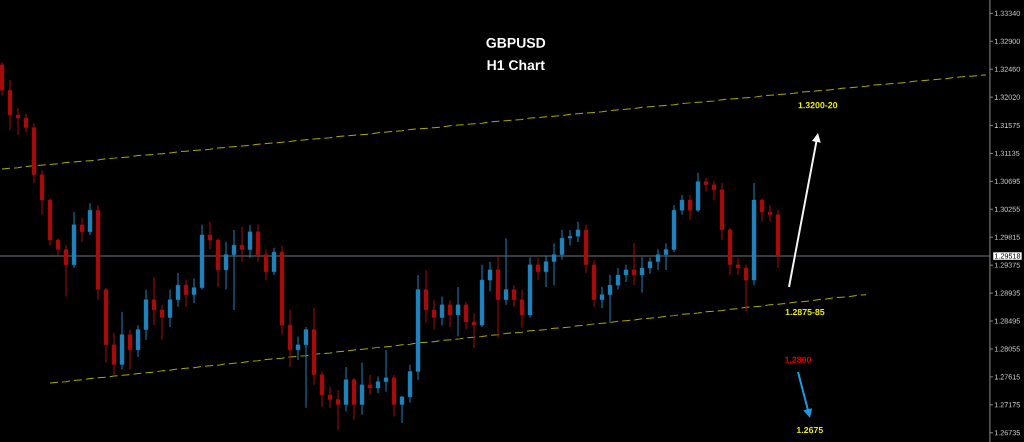 This screenshot has height=442, width=1024. What do you see at coordinates (805, 312) in the screenshot?
I see `annotation: 1.2875-85` at bounding box center [805, 312].